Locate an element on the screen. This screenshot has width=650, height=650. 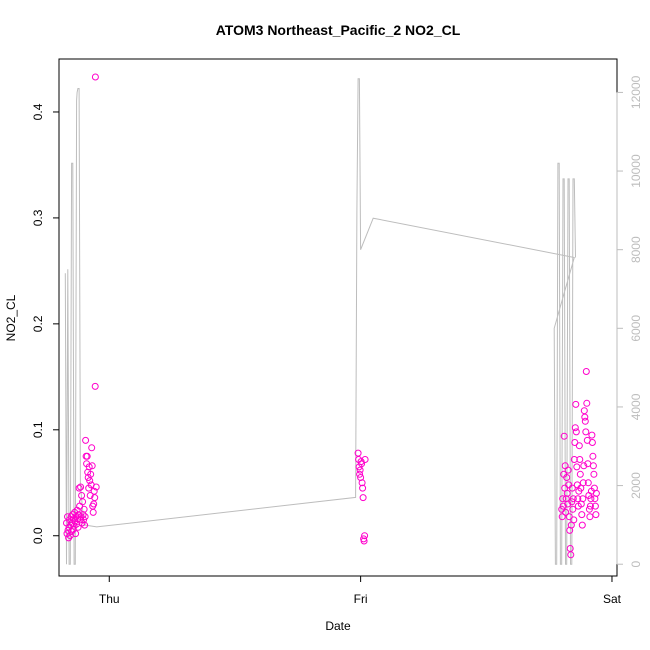
bottom-tick-label: Fri is located at coordinates (361, 599).